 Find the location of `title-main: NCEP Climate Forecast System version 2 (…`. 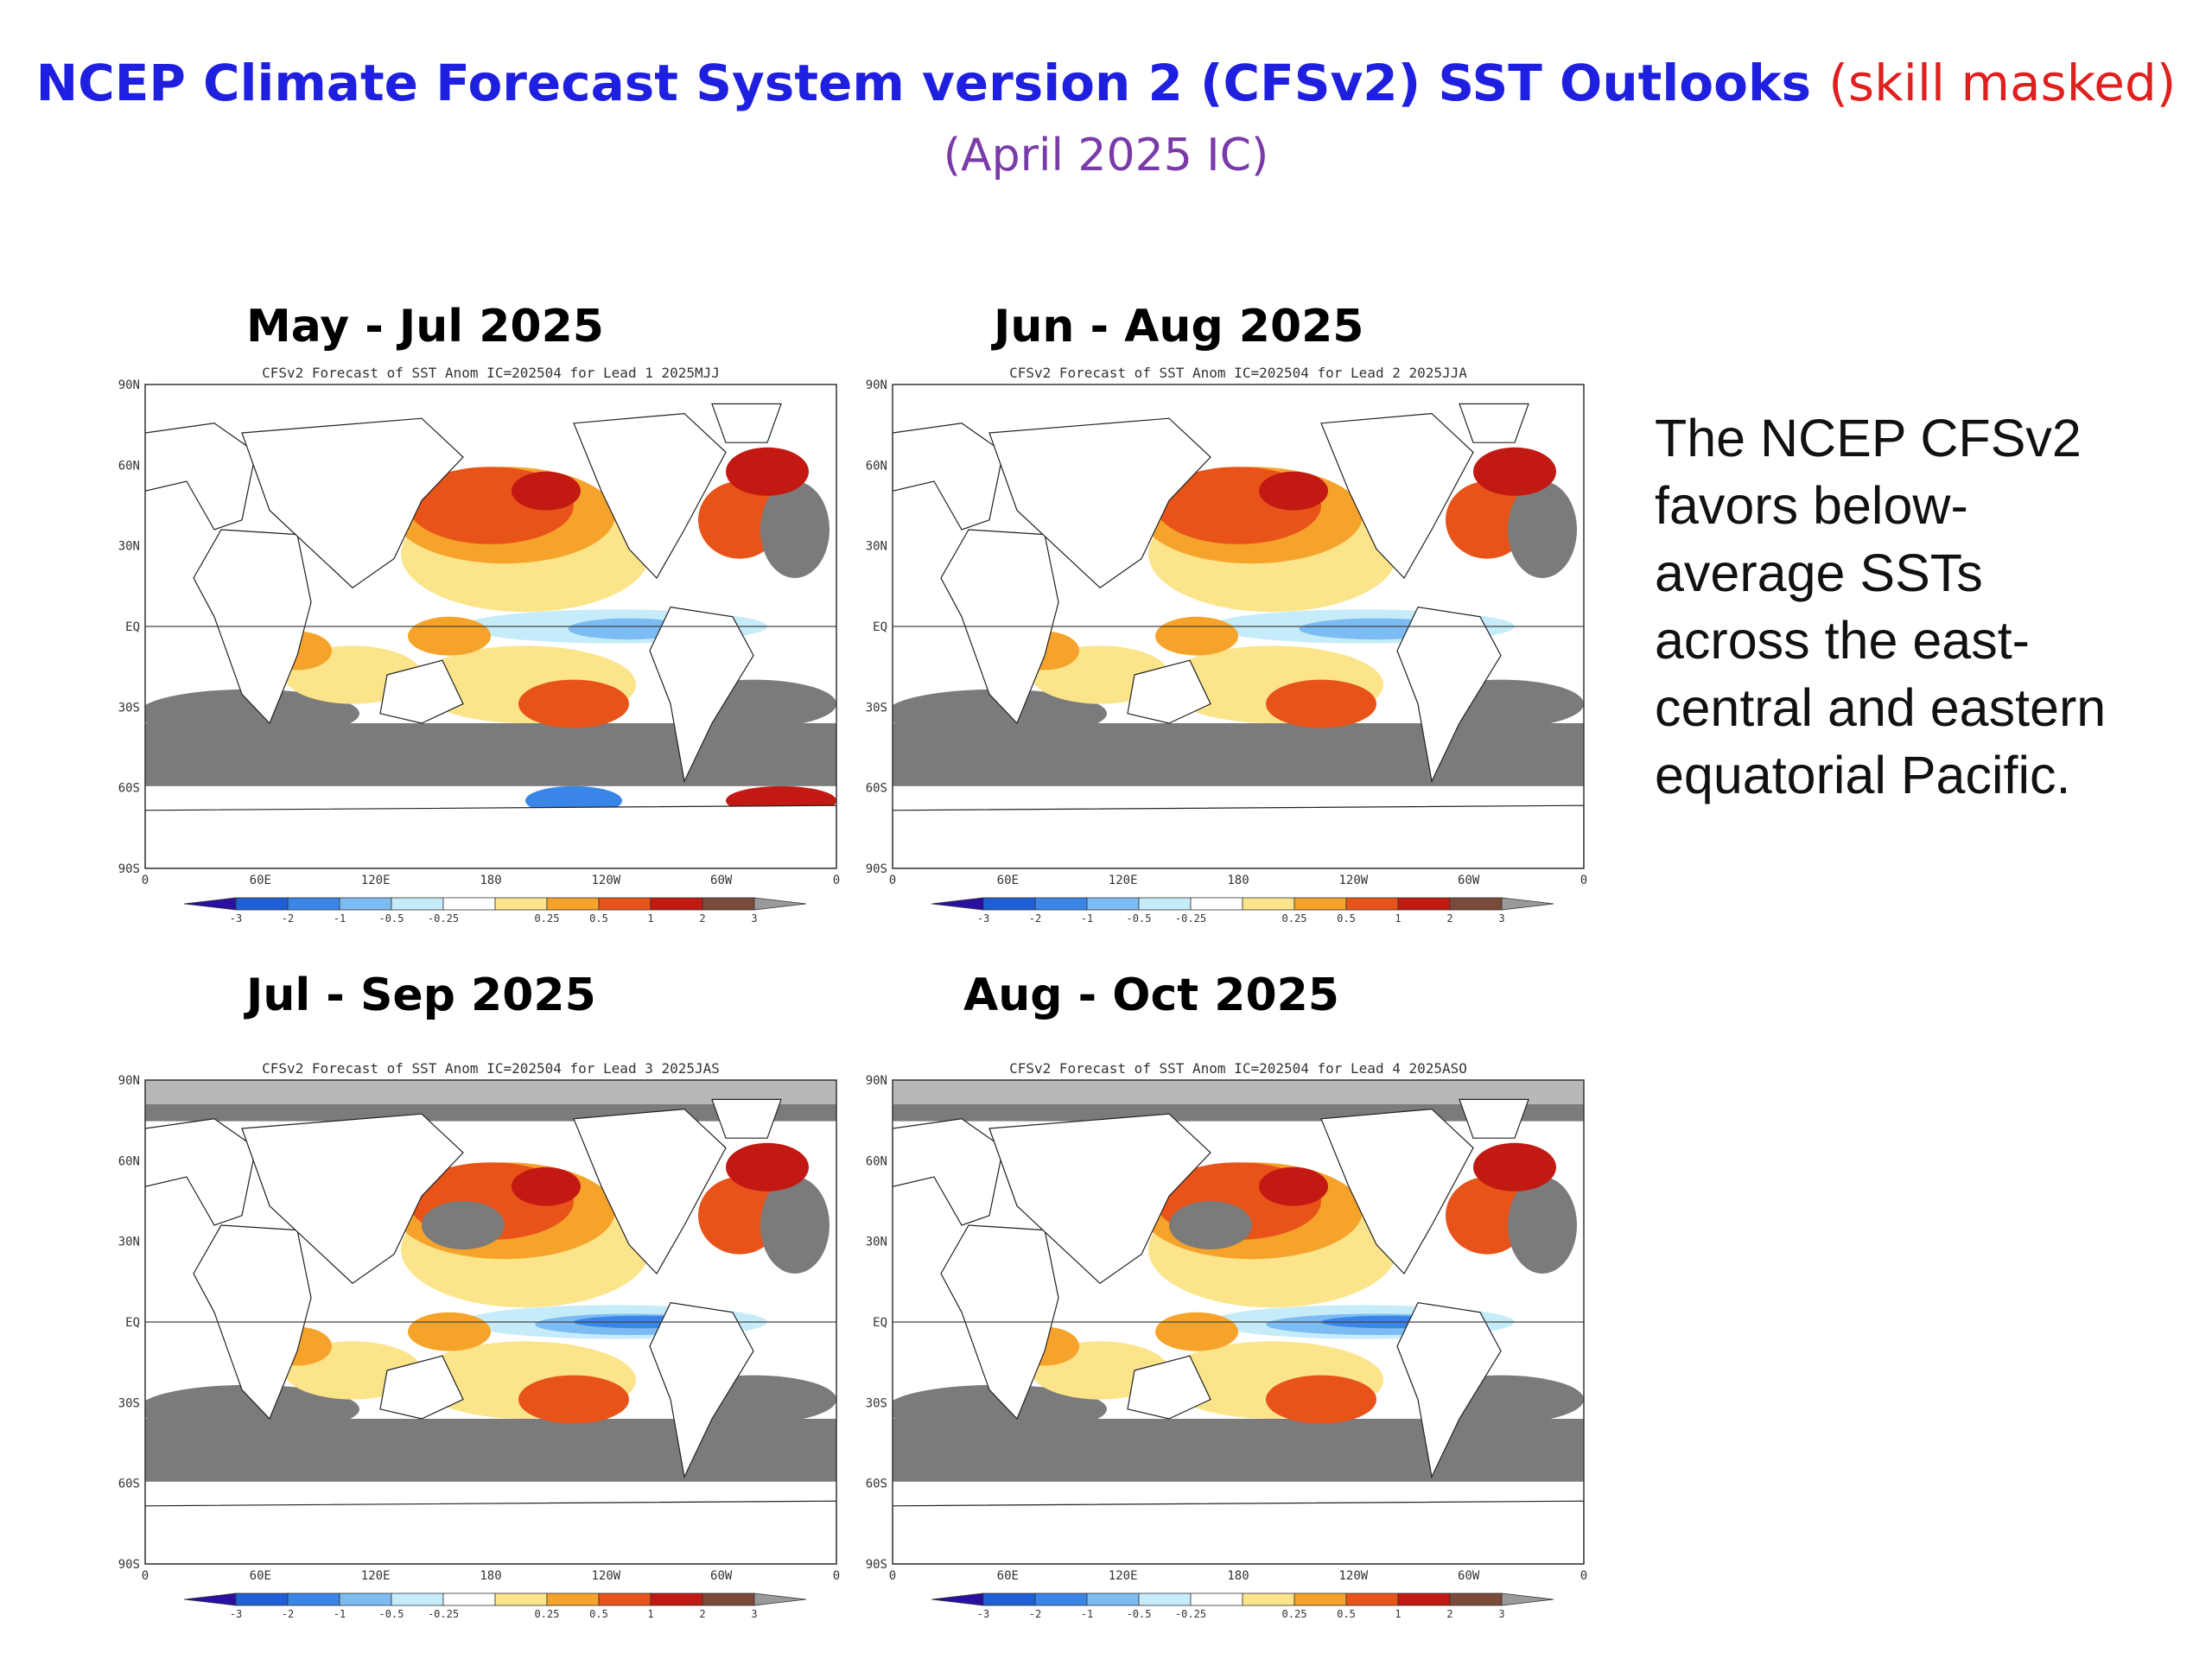

title-main: NCEP Climate Forecast System version 2 (… is located at coordinates (923, 83).